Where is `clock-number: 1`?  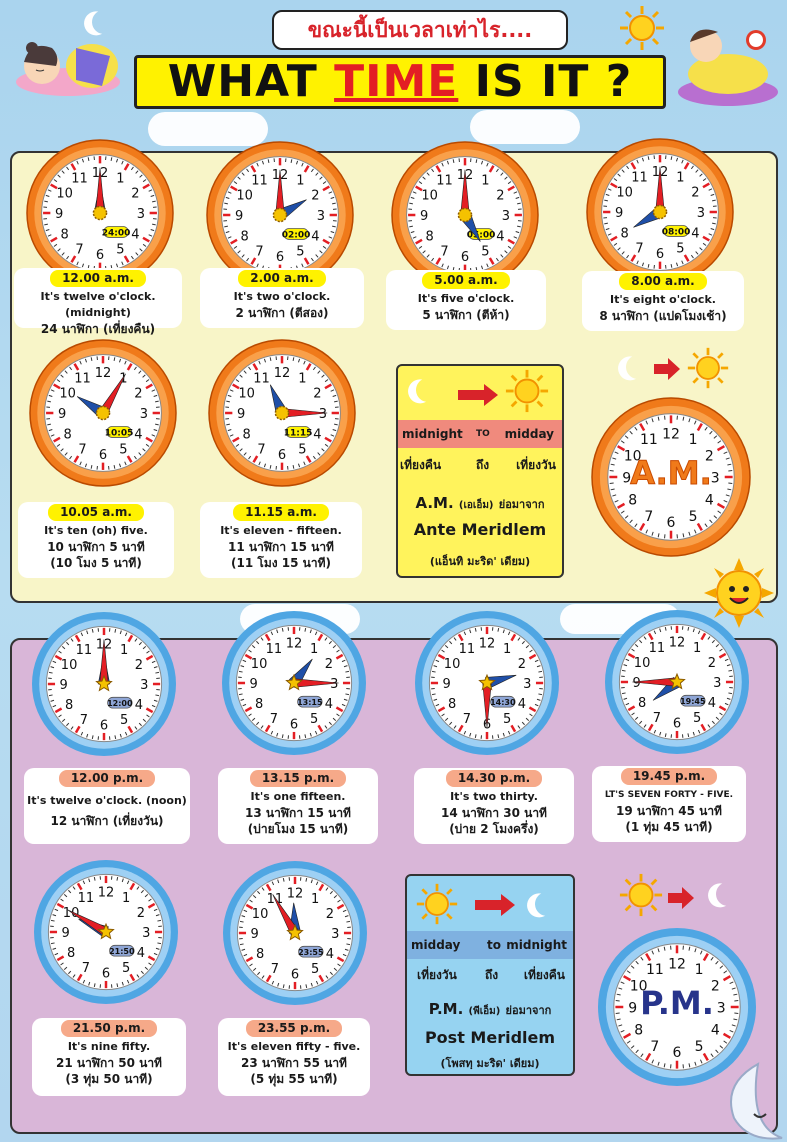
clock-number: 1 is located at coordinates (699, 970).